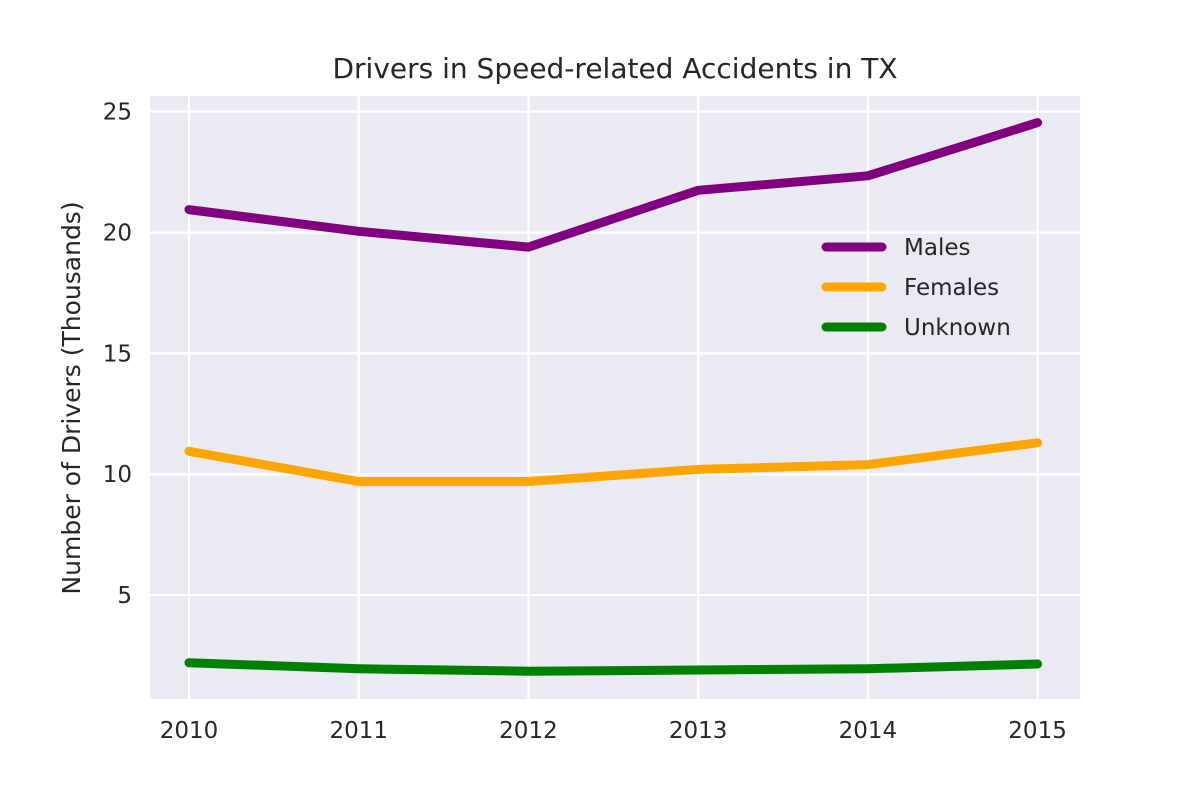 The height and width of the screenshot is (800, 1200). I want to click on legend-label-males: Males, so click(937, 248).